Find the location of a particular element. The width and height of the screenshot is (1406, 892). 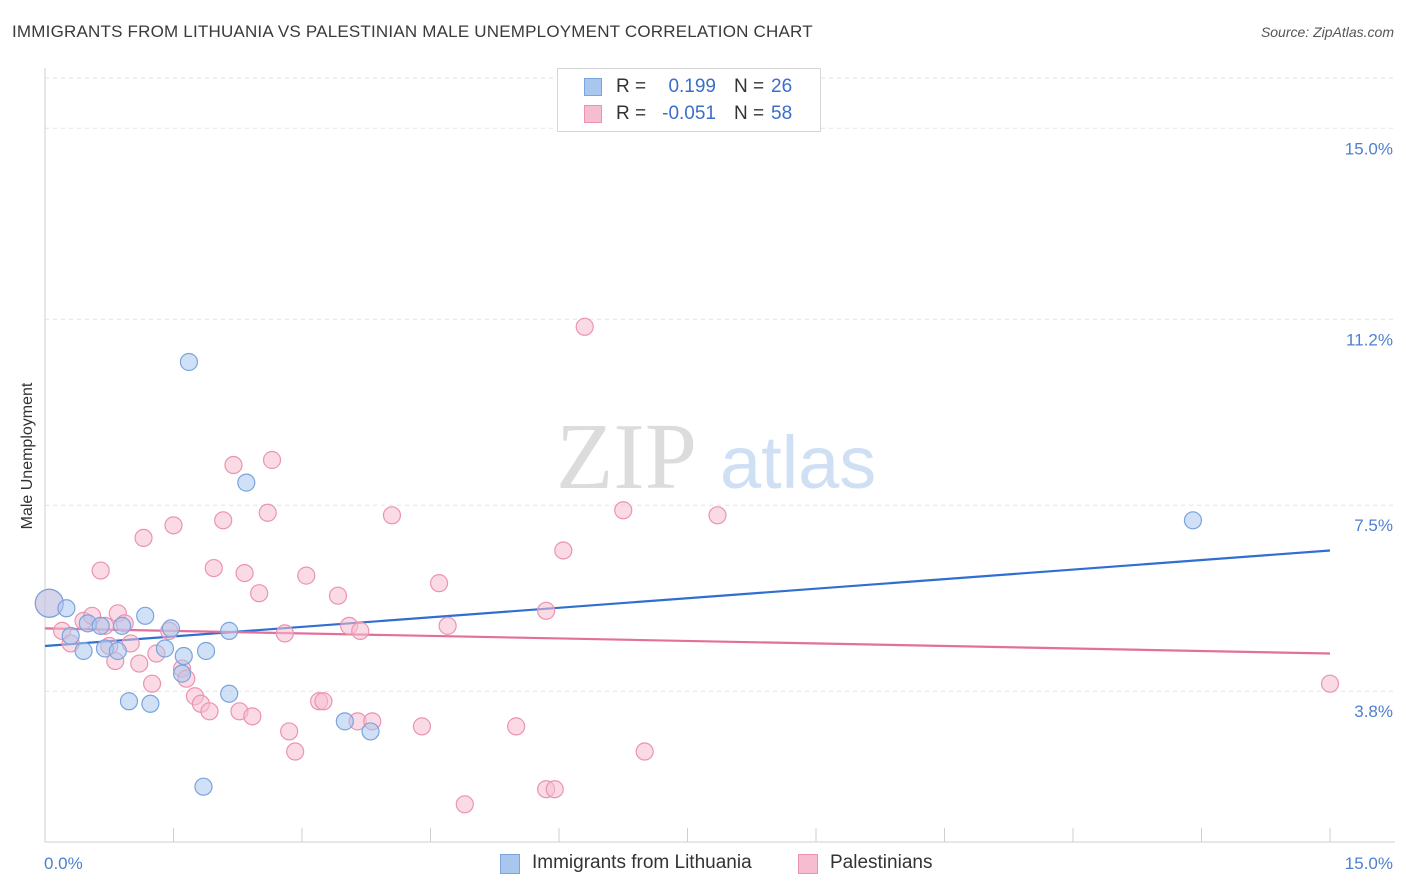

legend-r-value: 0.199 is located at coordinates (692, 86).